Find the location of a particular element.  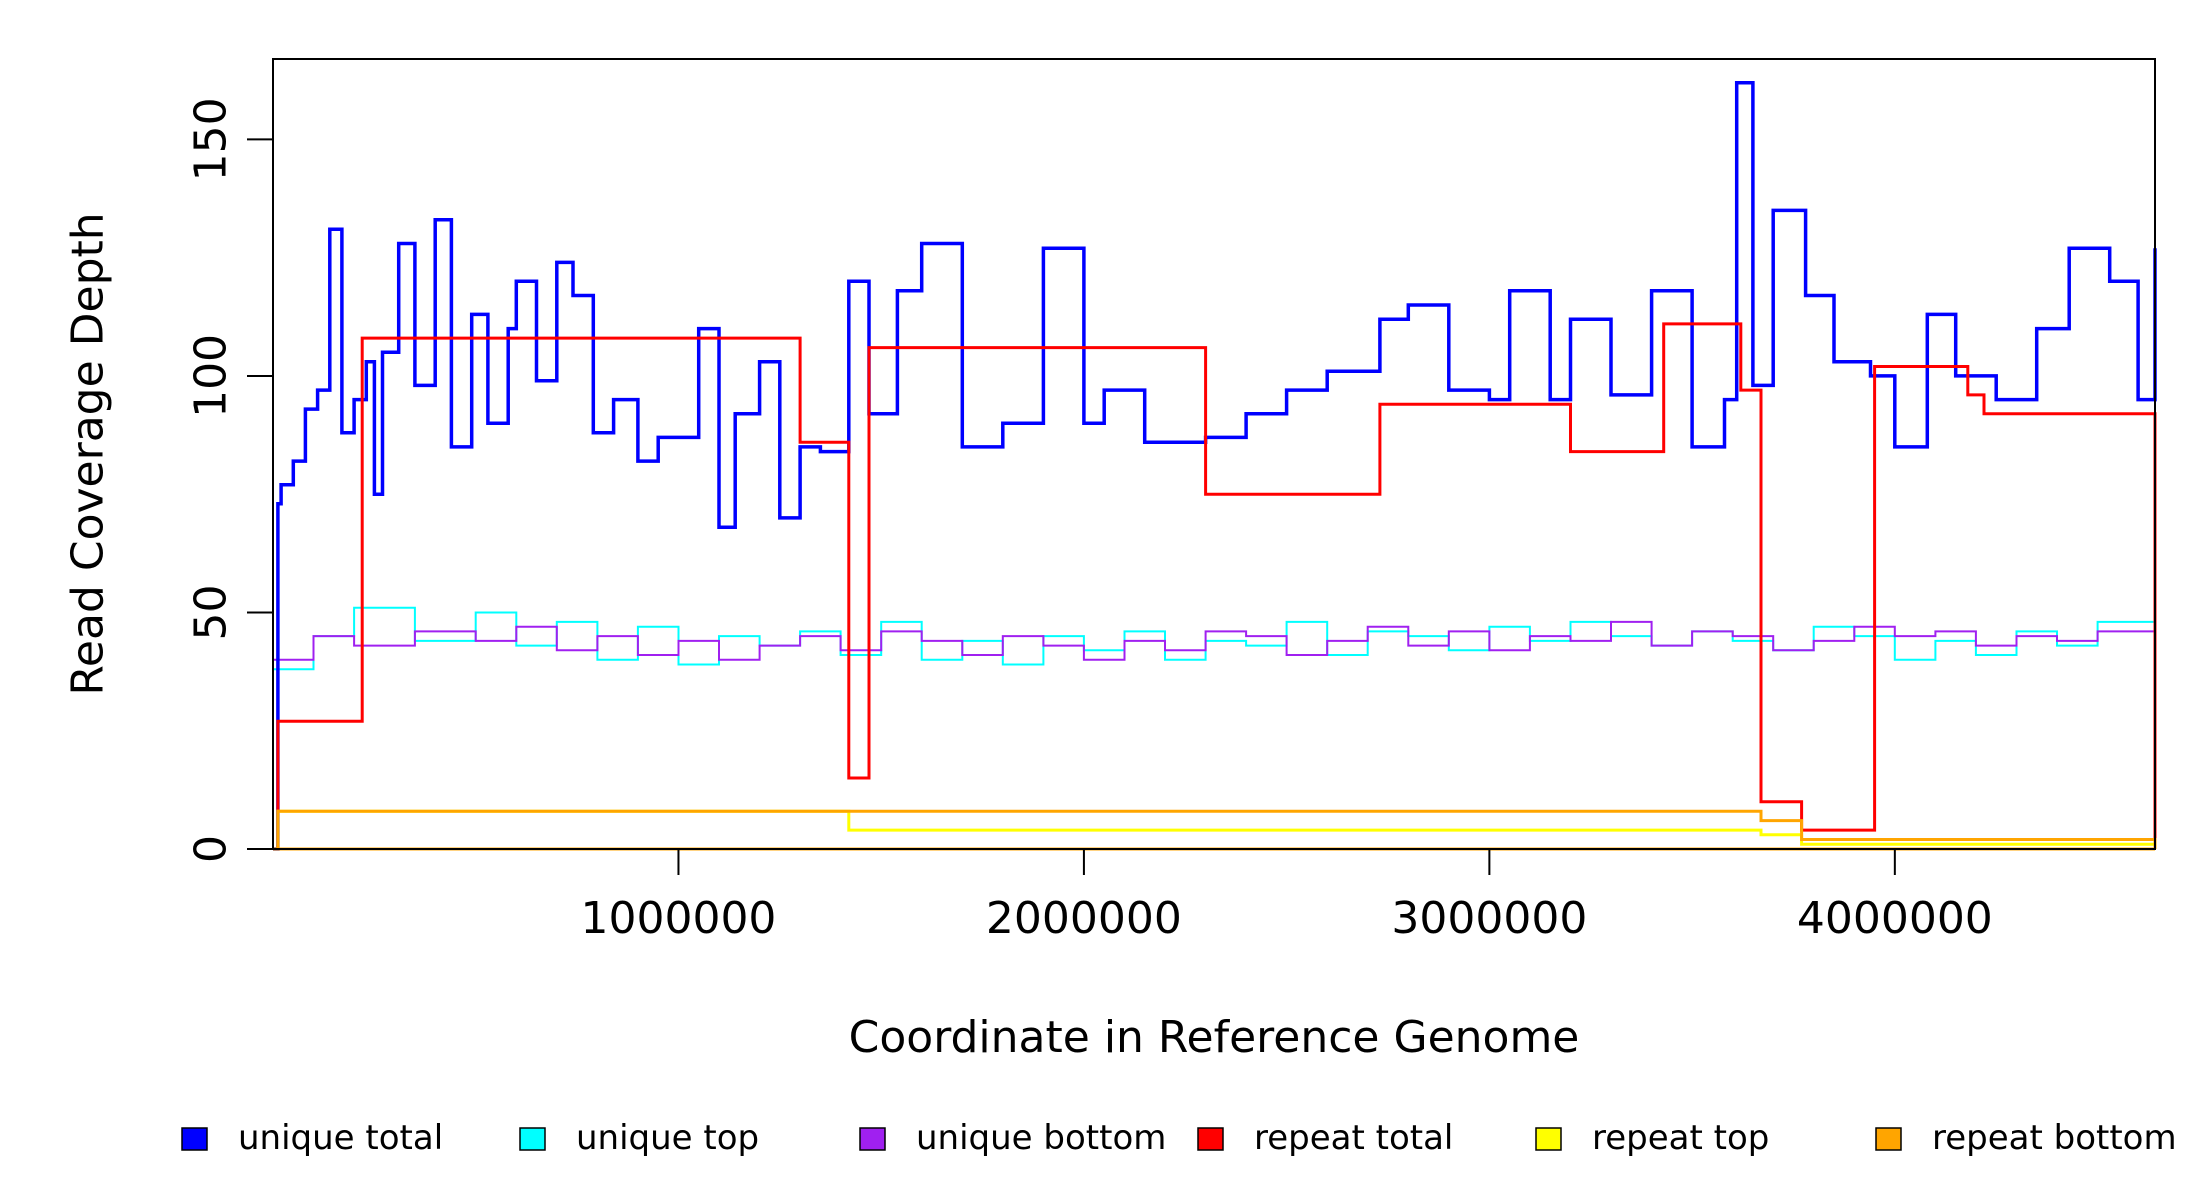

legend-label-repeat-total: repeat total is located at coordinates (1353, 1138).